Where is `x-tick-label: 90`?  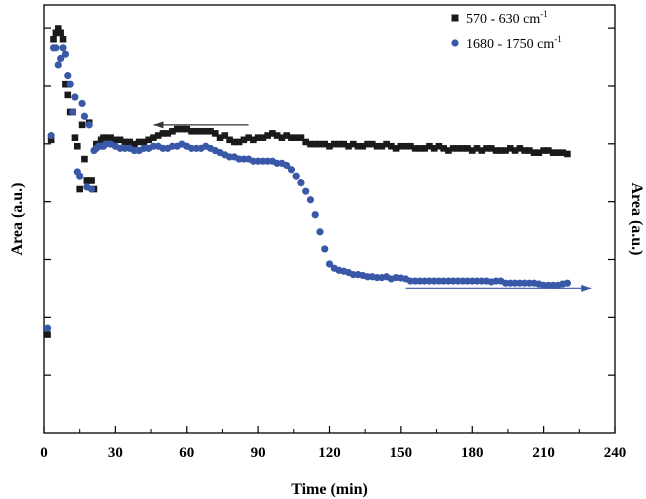
x-tick-label: 90 is located at coordinates (258, 453).